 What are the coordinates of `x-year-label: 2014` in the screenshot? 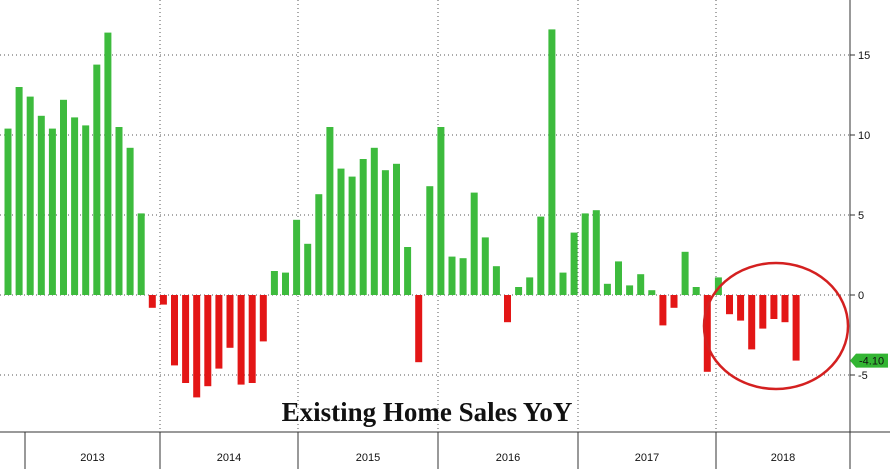 It's located at (229, 458).